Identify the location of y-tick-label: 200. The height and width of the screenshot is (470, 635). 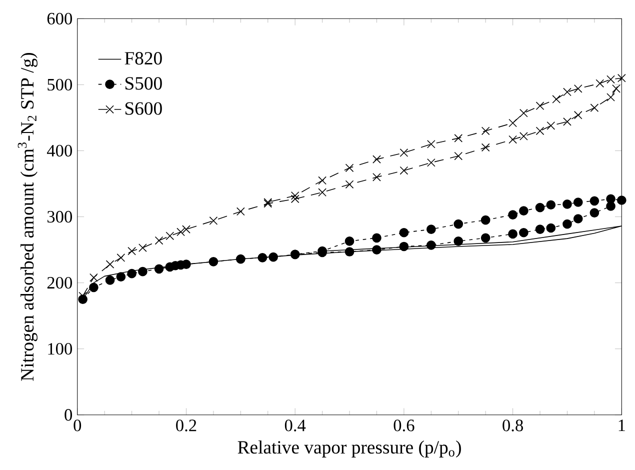
(59, 283).